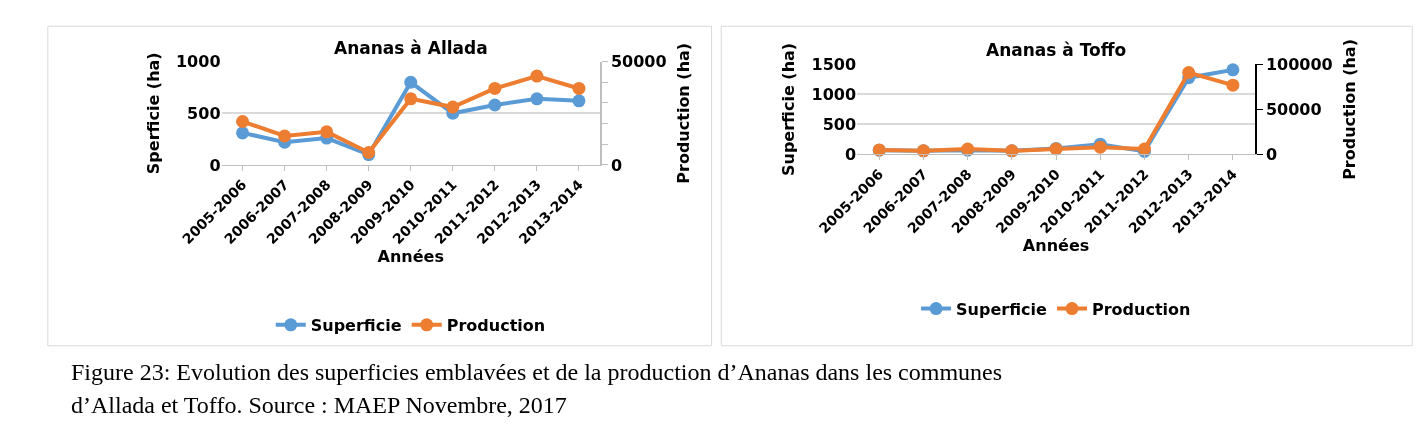  Describe the element at coordinates (834, 65) in the screenshot. I see `y-tick-label: 1500` at that location.